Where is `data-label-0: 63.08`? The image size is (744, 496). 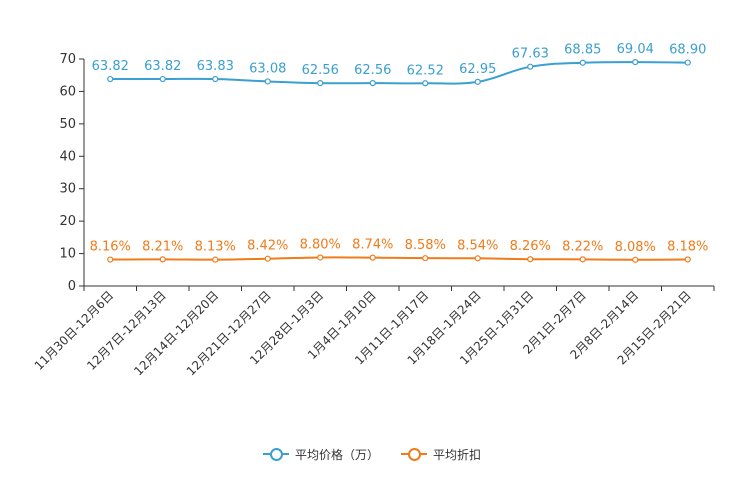 data-label-0: 63.08 is located at coordinates (267, 68).